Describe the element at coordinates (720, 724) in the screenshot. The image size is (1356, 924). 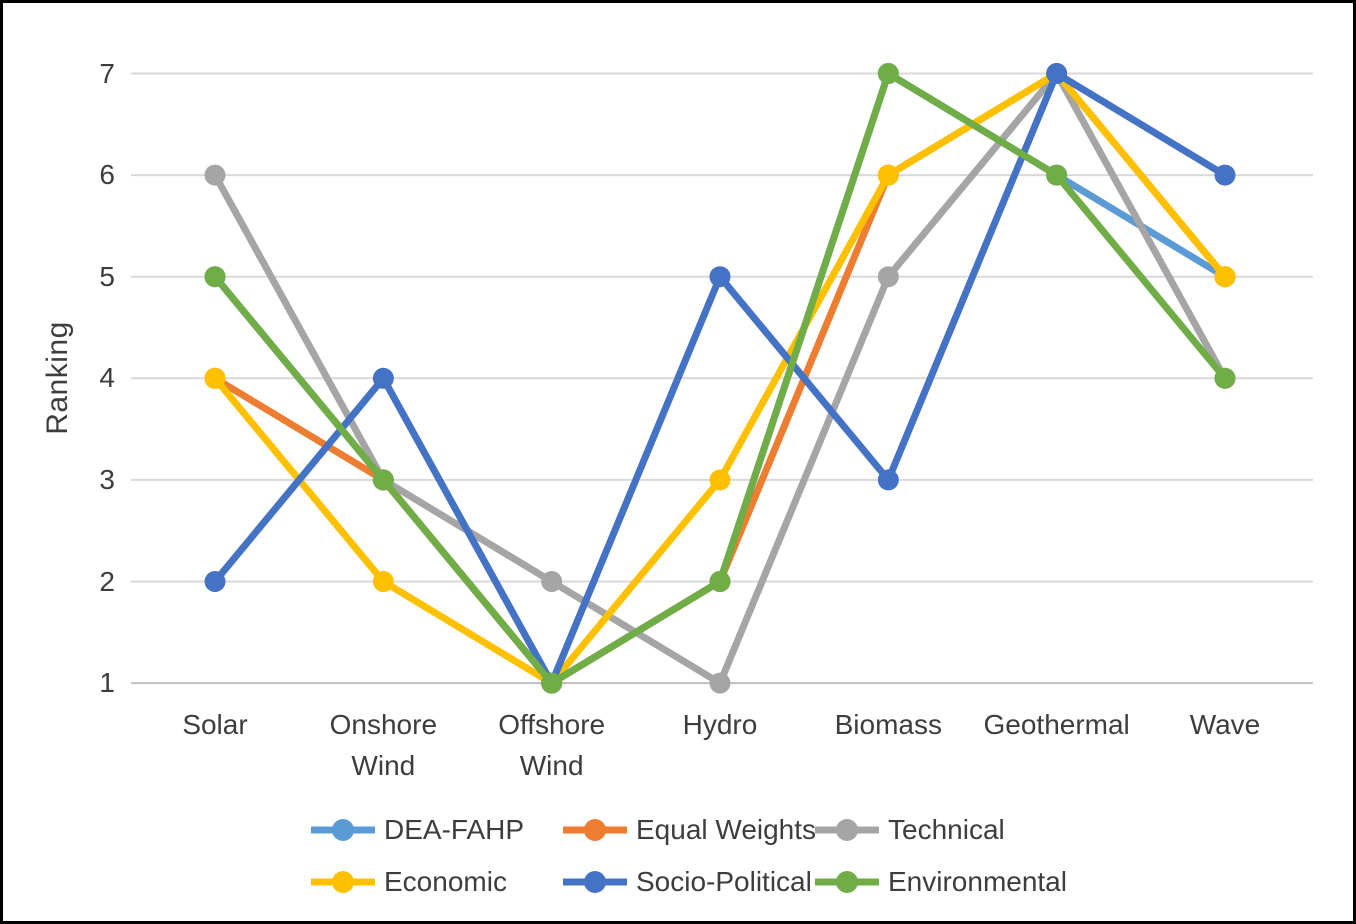
I see `x-category-label-hydro: Hydro` at that location.